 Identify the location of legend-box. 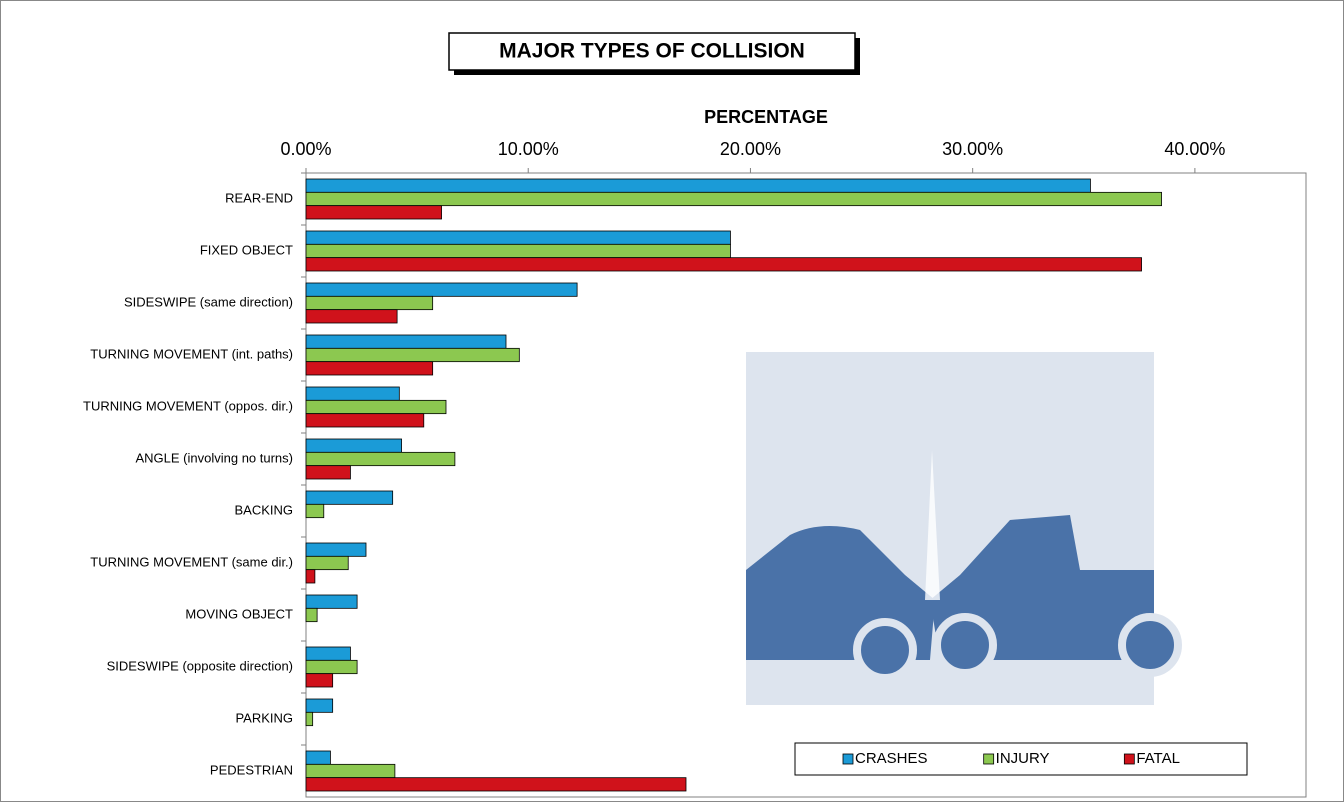
(1021, 759).